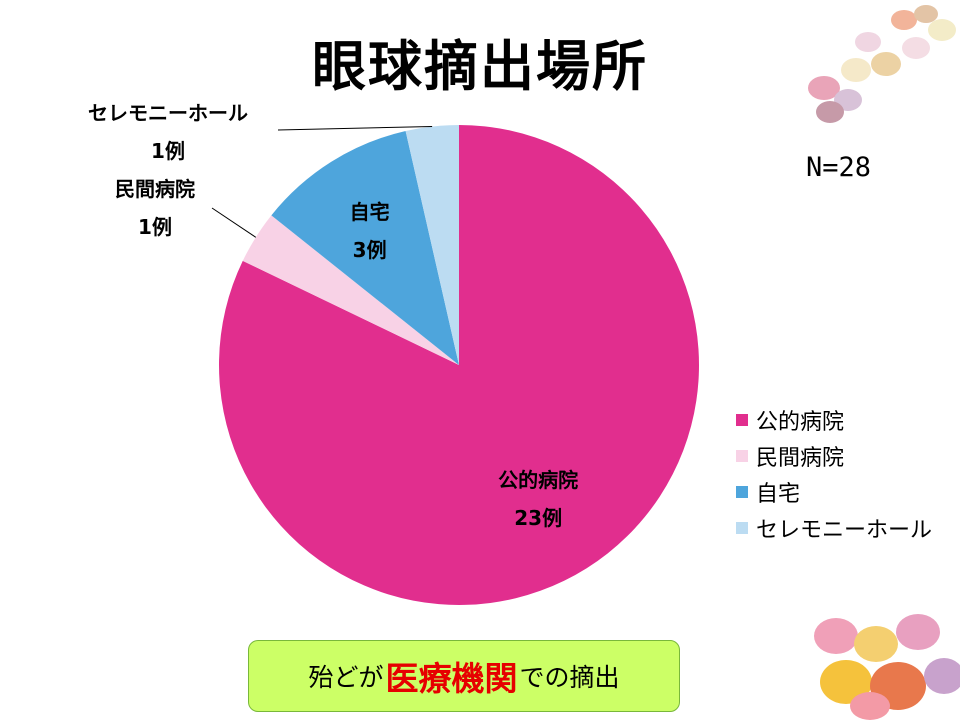 The height and width of the screenshot is (720, 960). Describe the element at coordinates (370, 250) in the screenshot. I see `slice-value-label: 3例` at that location.